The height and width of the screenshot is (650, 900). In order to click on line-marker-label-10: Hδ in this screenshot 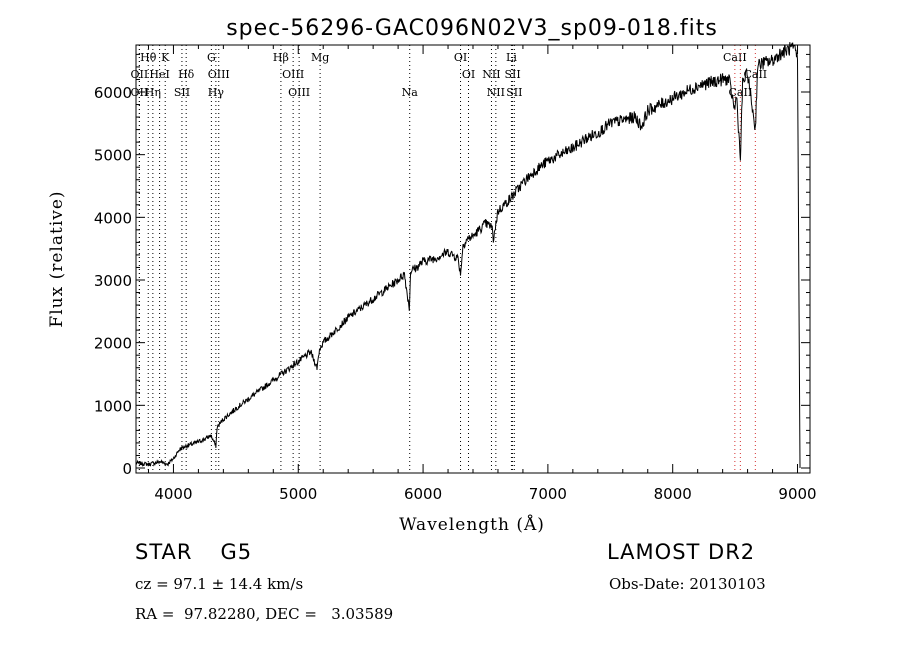, I will do `click(186, 74)`.